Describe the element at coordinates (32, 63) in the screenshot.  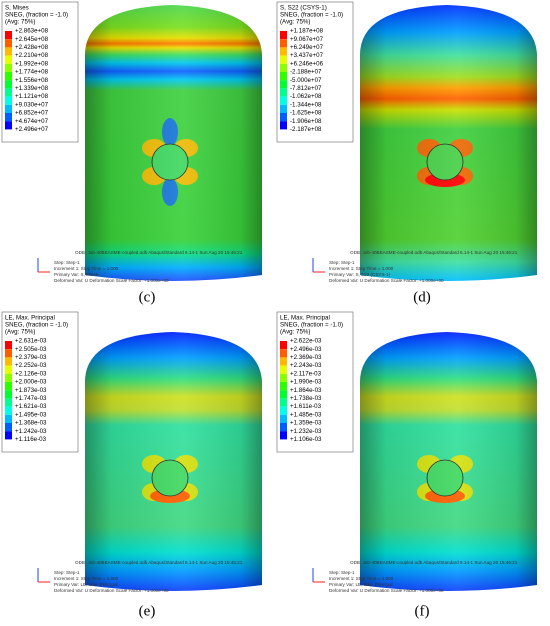
I see `legend-value: +1.992e+08` at that location.